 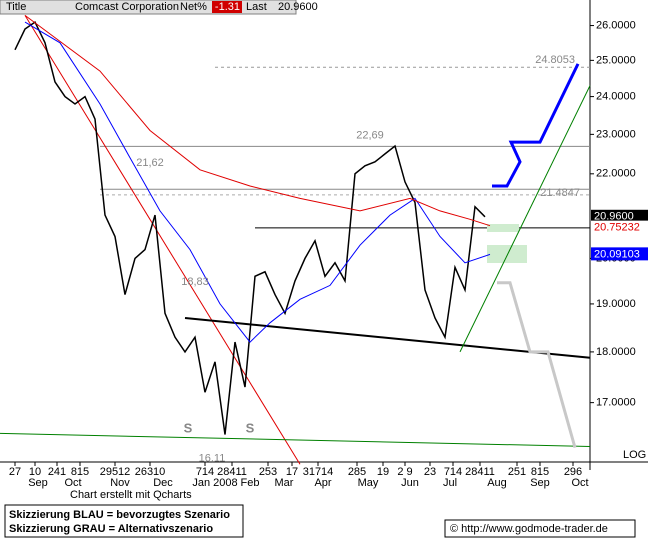 What do you see at coordinates (616, 96) in the screenshot?
I see `y-tick-label: 24.0000` at bounding box center [616, 96].